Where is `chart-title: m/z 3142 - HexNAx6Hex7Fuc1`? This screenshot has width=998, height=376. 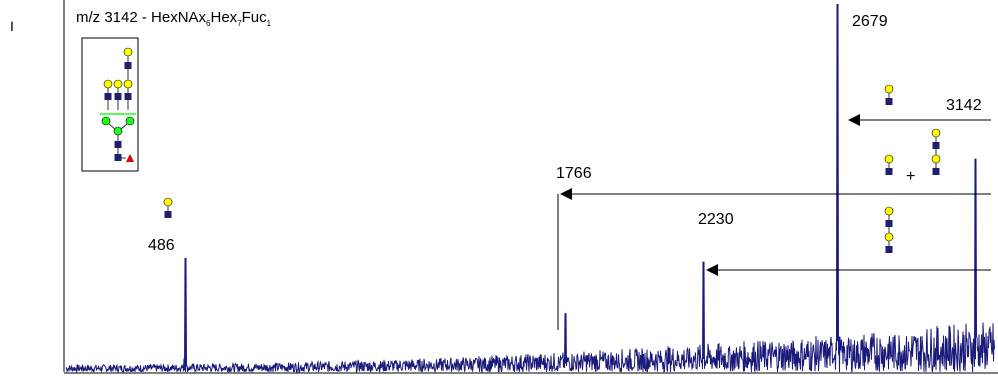 chart-title: m/z 3142 - HexNAx6Hex7Fuc1 is located at coordinates (174, 18).